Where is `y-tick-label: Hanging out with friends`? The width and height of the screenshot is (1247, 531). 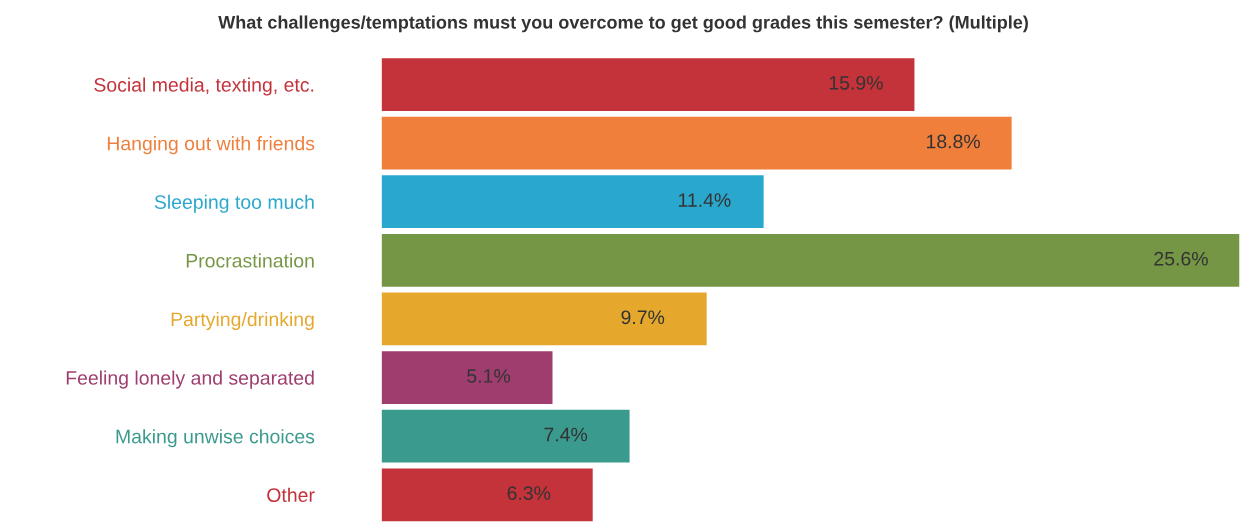 y-tick-label: Hanging out with friends is located at coordinates (211, 145).